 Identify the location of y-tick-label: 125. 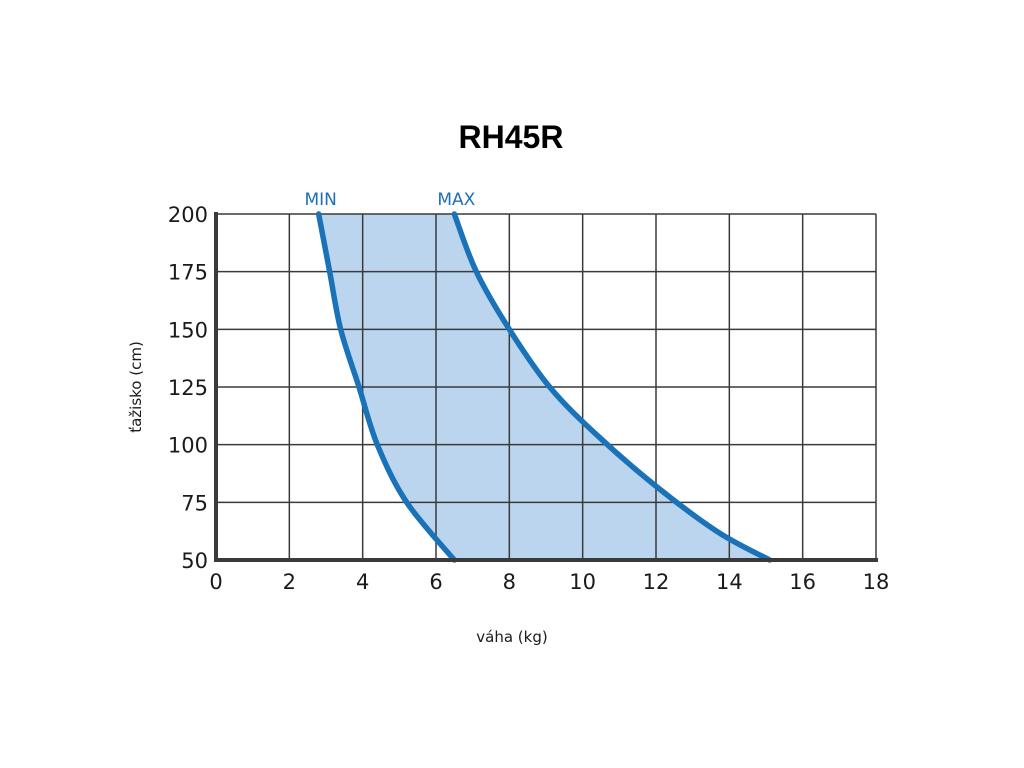
(188, 388).